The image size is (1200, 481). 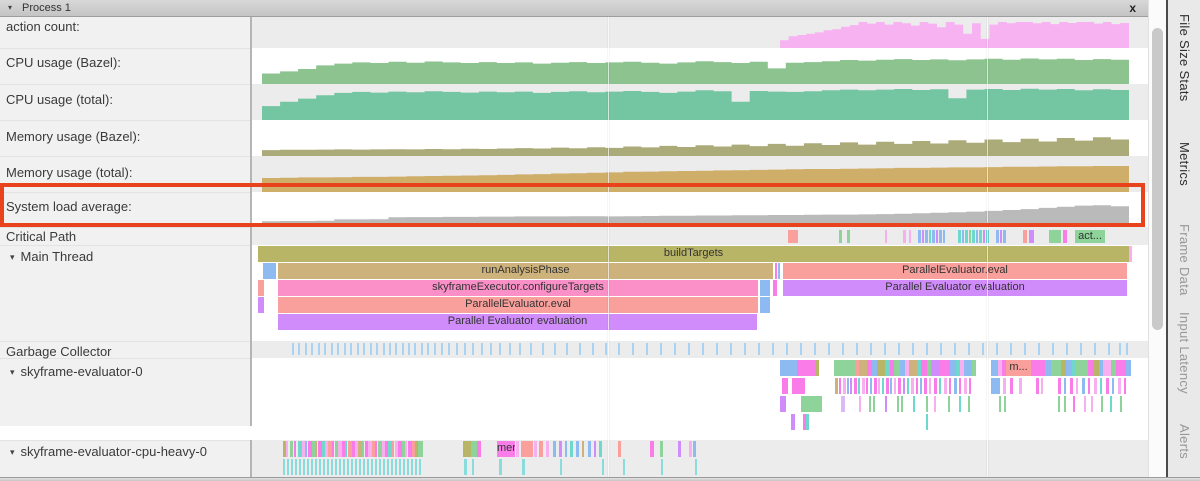 I want to click on counter-chart-cpu-usage-bazel, so click(x=693, y=66).